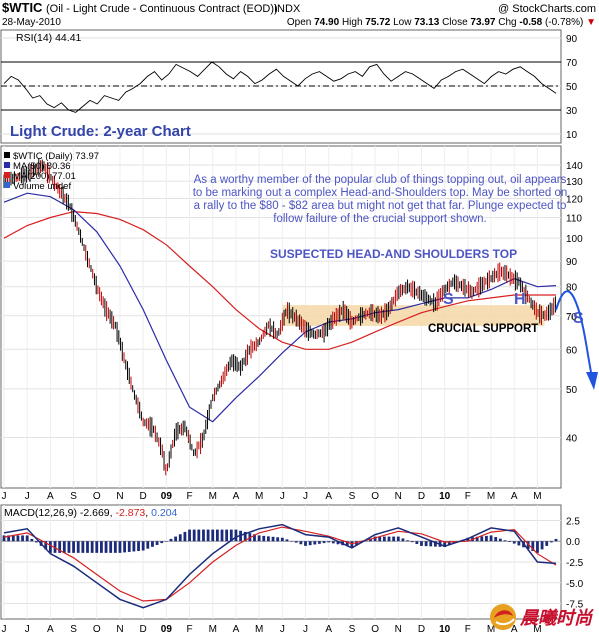 The width and height of the screenshot is (599, 640). I want to click on price-tick-label: 70, so click(572, 317).